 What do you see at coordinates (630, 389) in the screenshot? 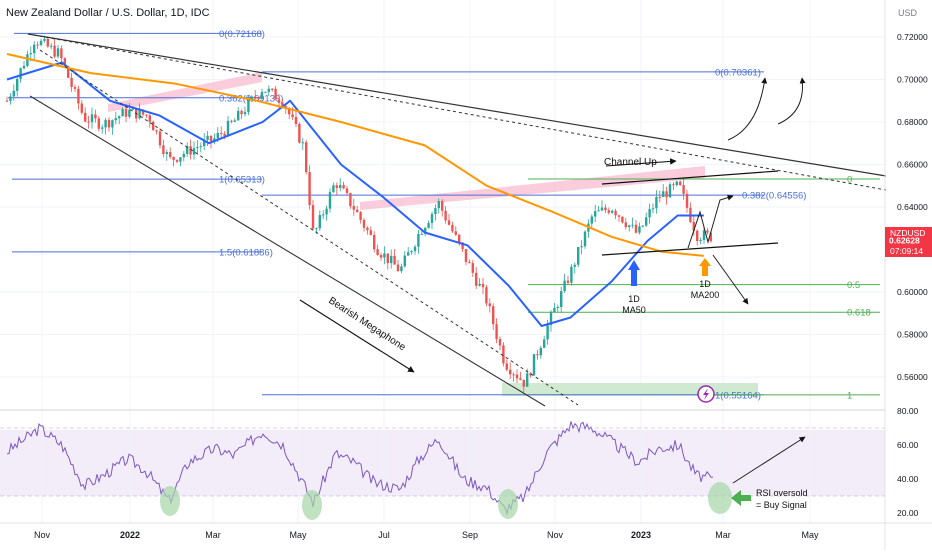
I see `support-zone` at bounding box center [630, 389].